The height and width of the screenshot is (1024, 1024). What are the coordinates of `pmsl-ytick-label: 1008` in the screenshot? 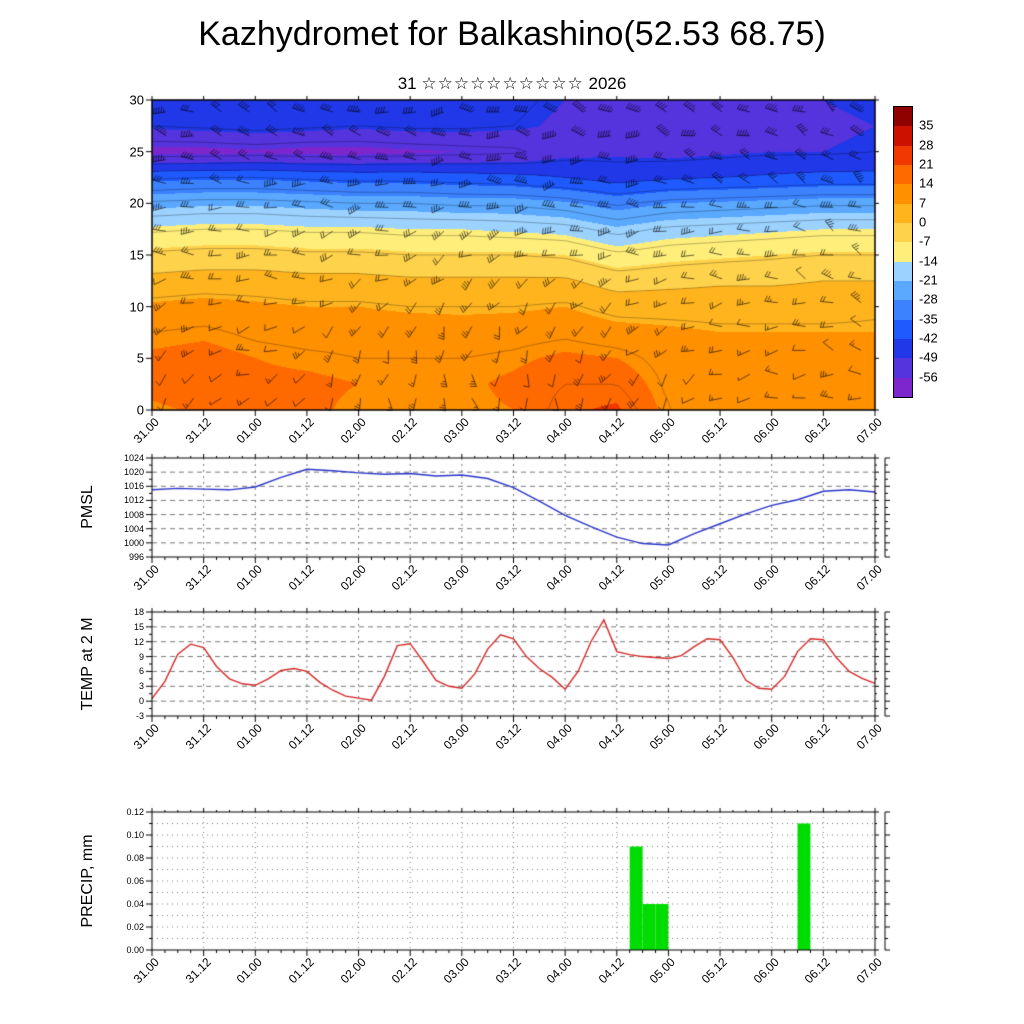 It's located at (133, 514).